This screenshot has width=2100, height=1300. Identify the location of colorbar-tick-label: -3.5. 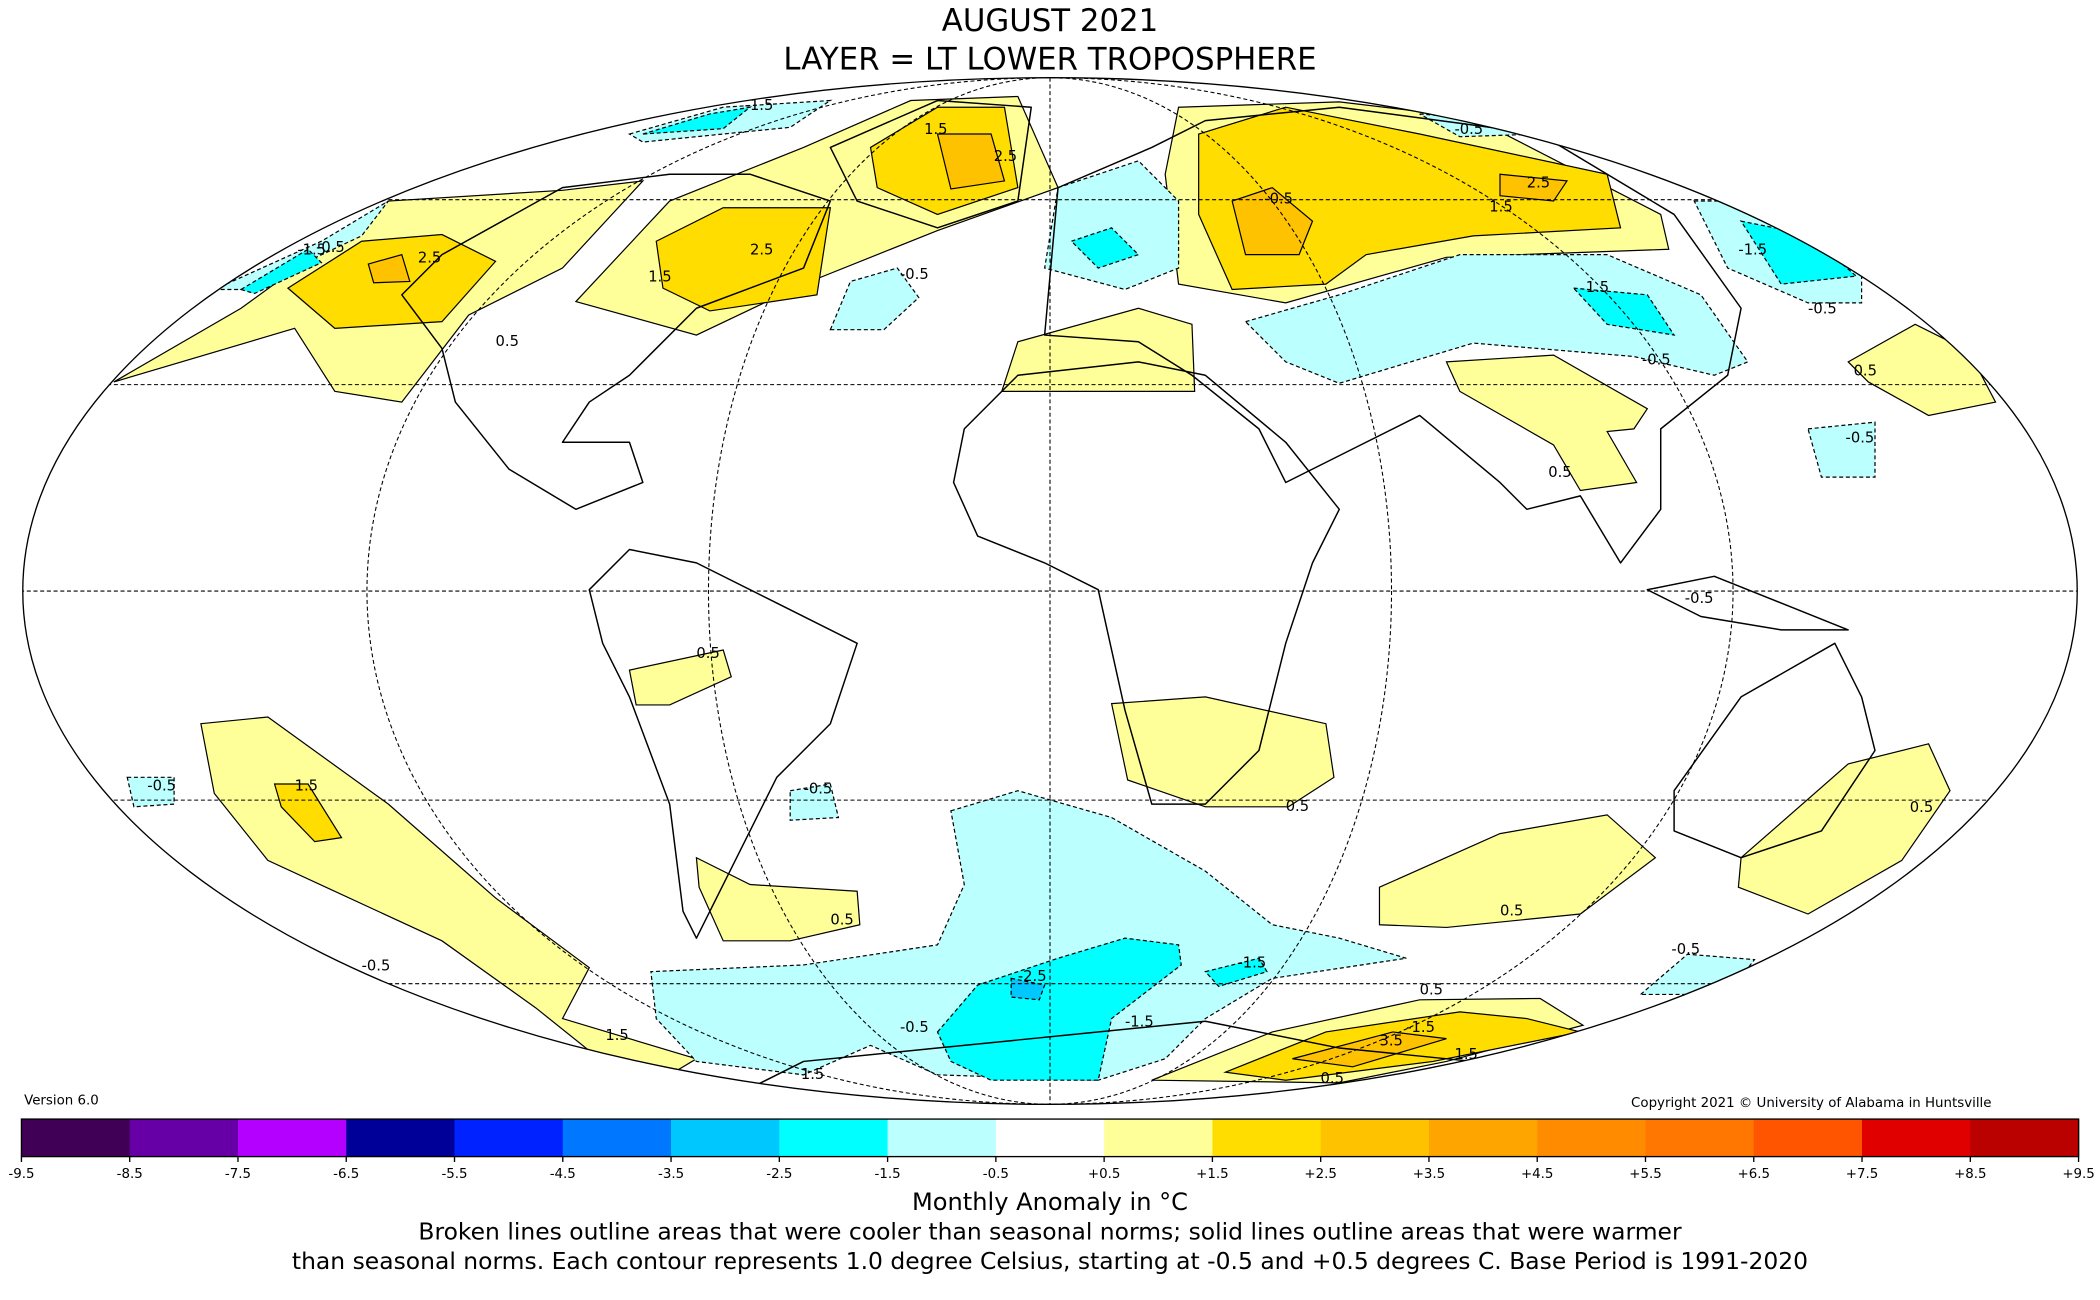
(671, 1174).